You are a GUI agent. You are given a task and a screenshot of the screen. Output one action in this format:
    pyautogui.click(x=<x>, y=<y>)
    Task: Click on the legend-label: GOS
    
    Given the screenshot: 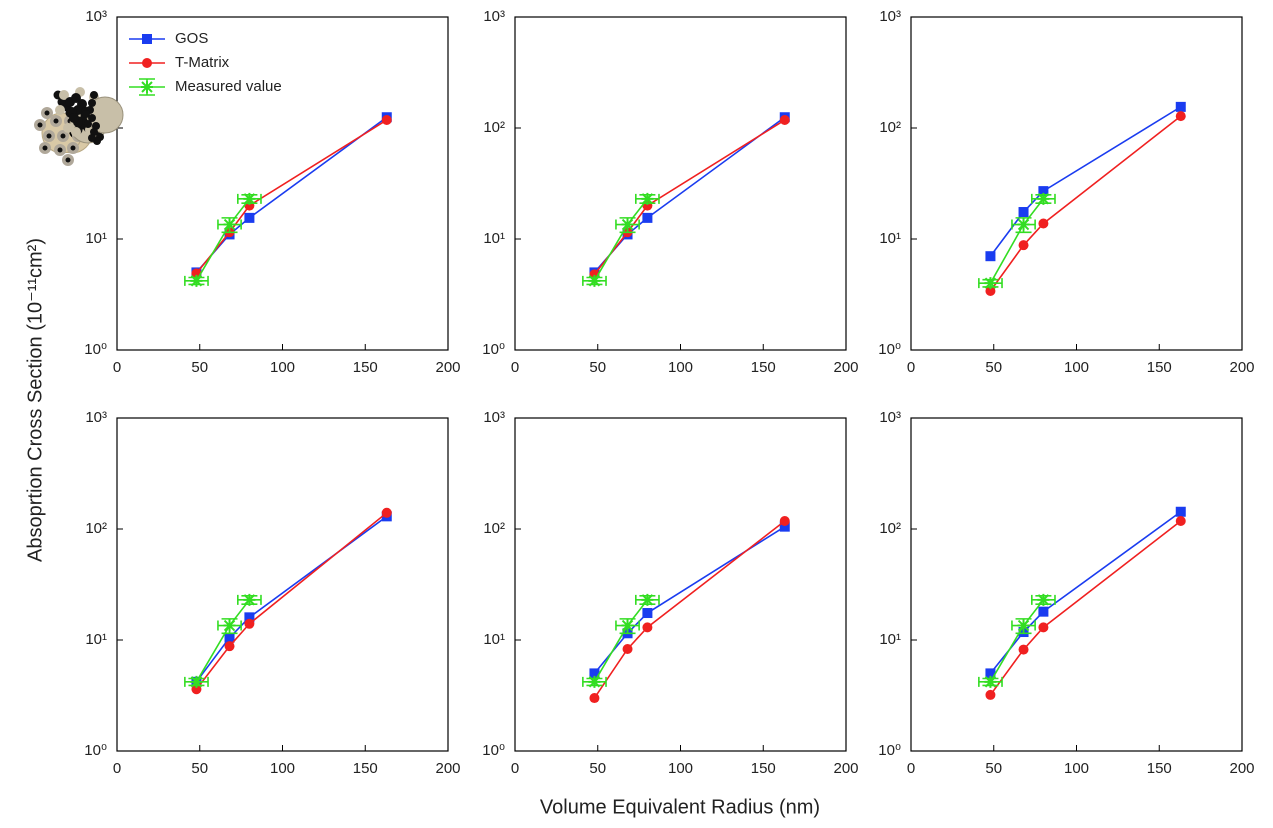 What is the action you would take?
    pyautogui.click(x=191, y=38)
    